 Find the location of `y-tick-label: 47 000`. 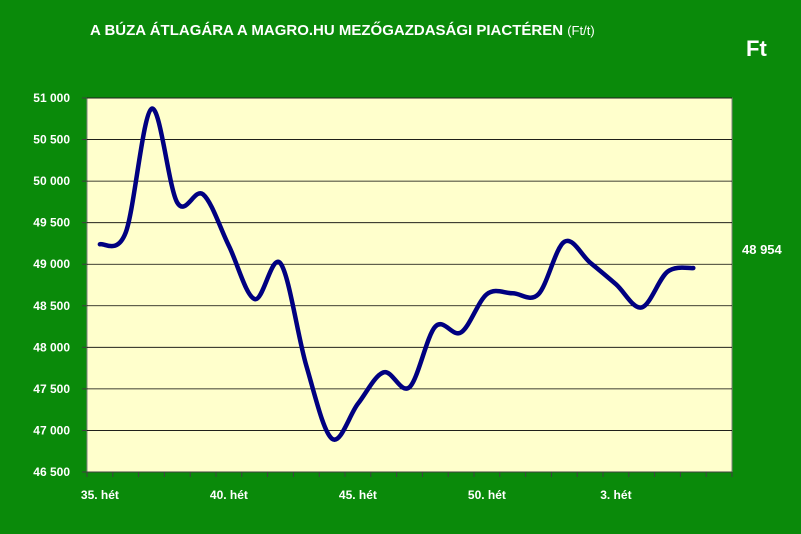

y-tick-label: 47 000 is located at coordinates (51, 430).